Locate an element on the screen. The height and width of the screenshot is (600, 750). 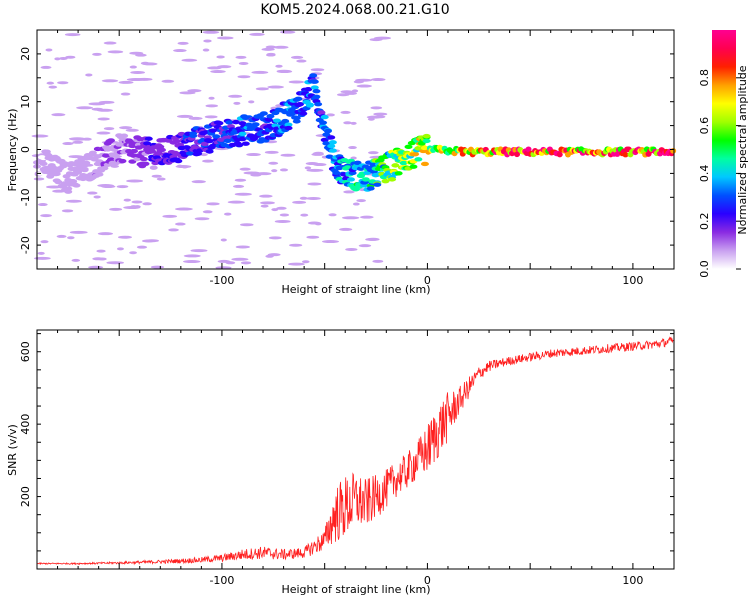
y-tick-label: -20 is located at coordinates (25, 245).